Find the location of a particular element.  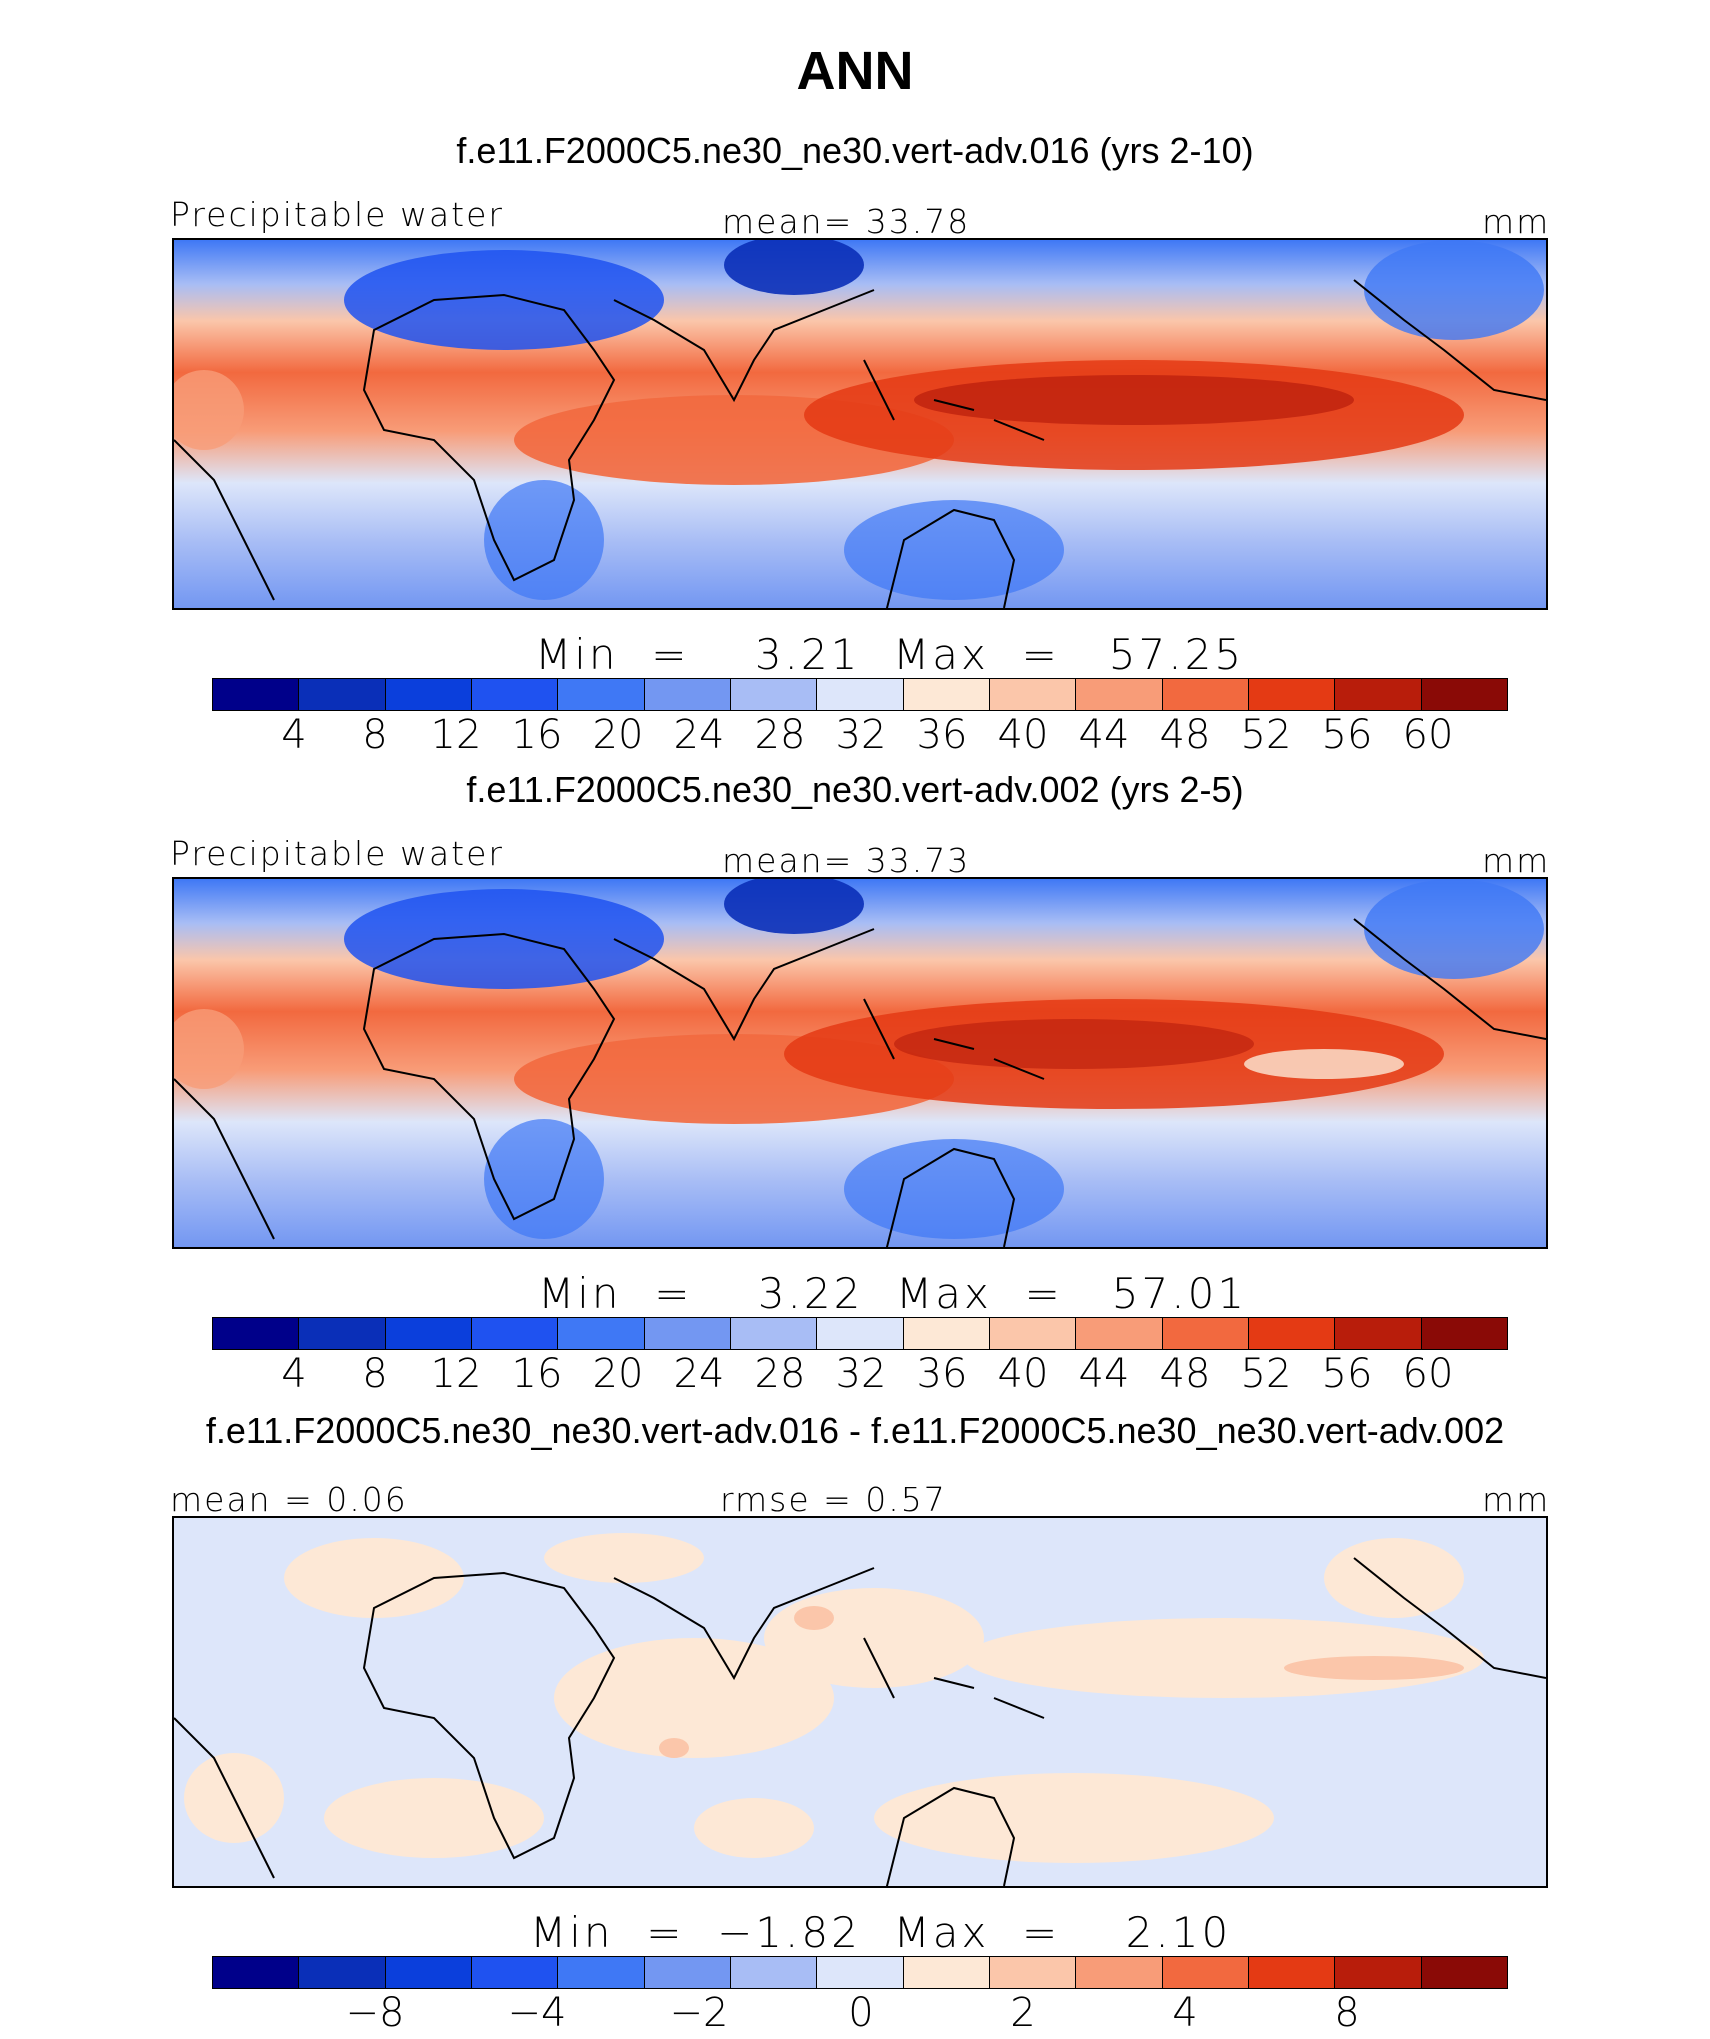

panel2-variable-label: Precipitable water is located at coordinates (337, 853).